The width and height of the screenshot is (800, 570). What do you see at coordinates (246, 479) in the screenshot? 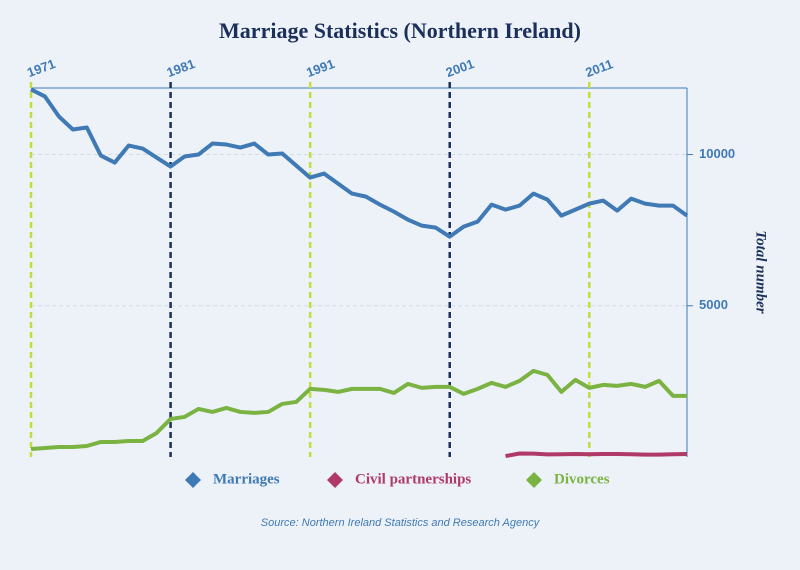
I see `legend-label: Marriages` at bounding box center [246, 479].